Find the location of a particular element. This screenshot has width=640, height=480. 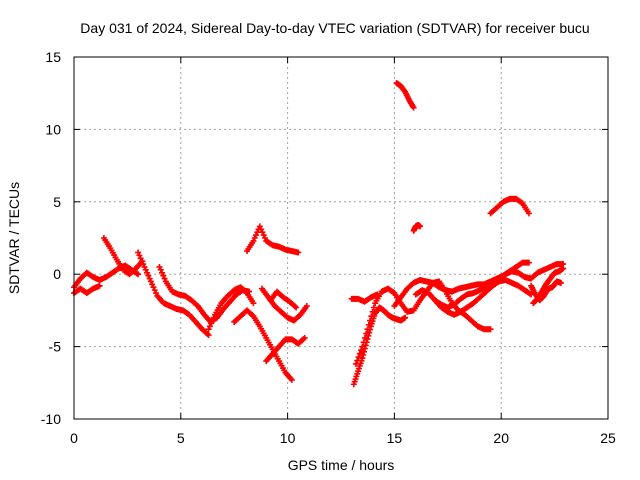

y-tick-label: -10 is located at coordinates (51, 419).